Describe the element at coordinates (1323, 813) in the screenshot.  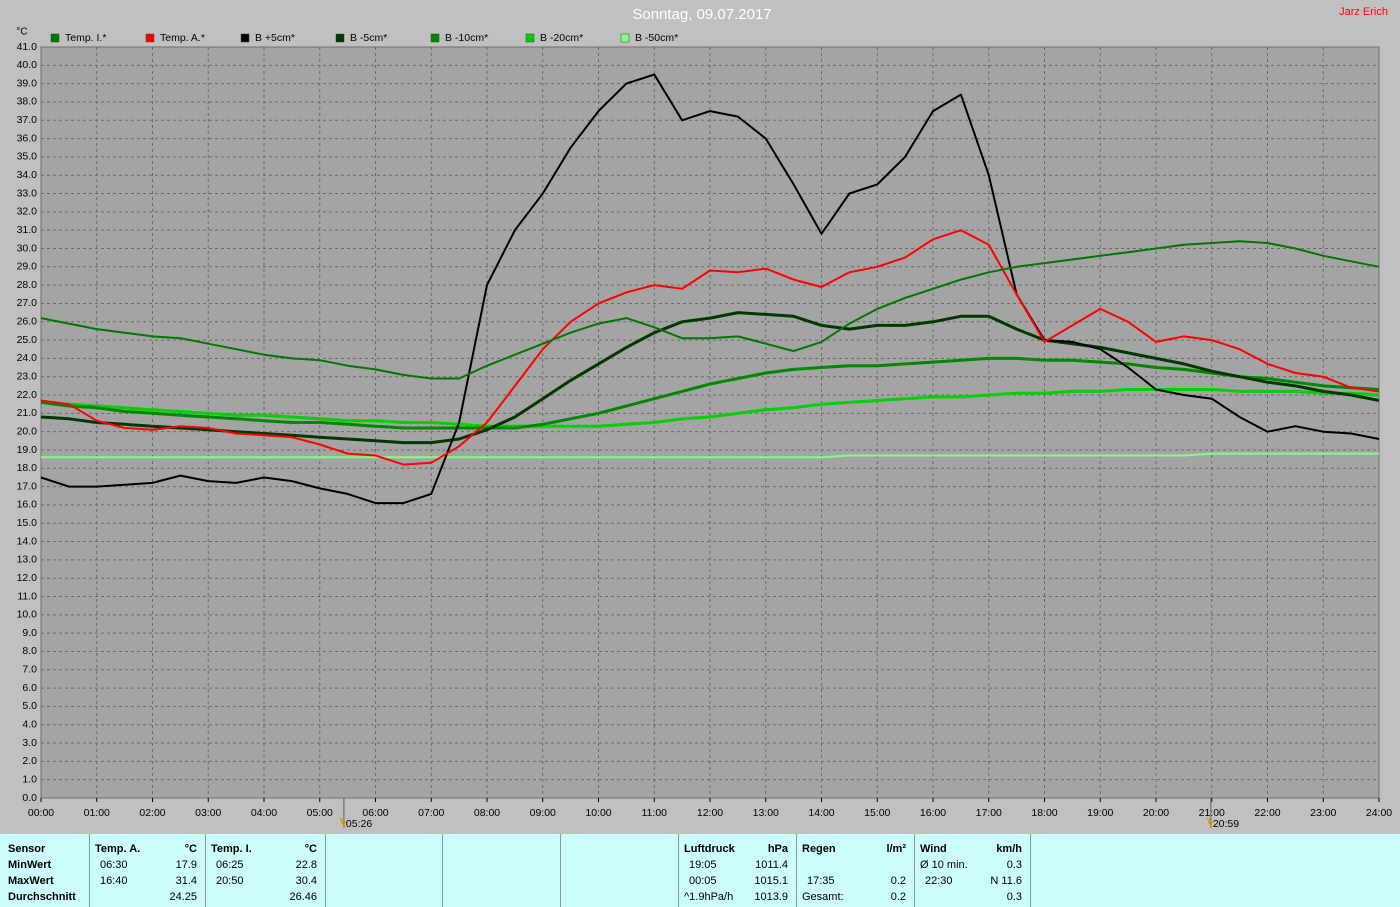
I see `x-tick-label: 23:00` at that location.